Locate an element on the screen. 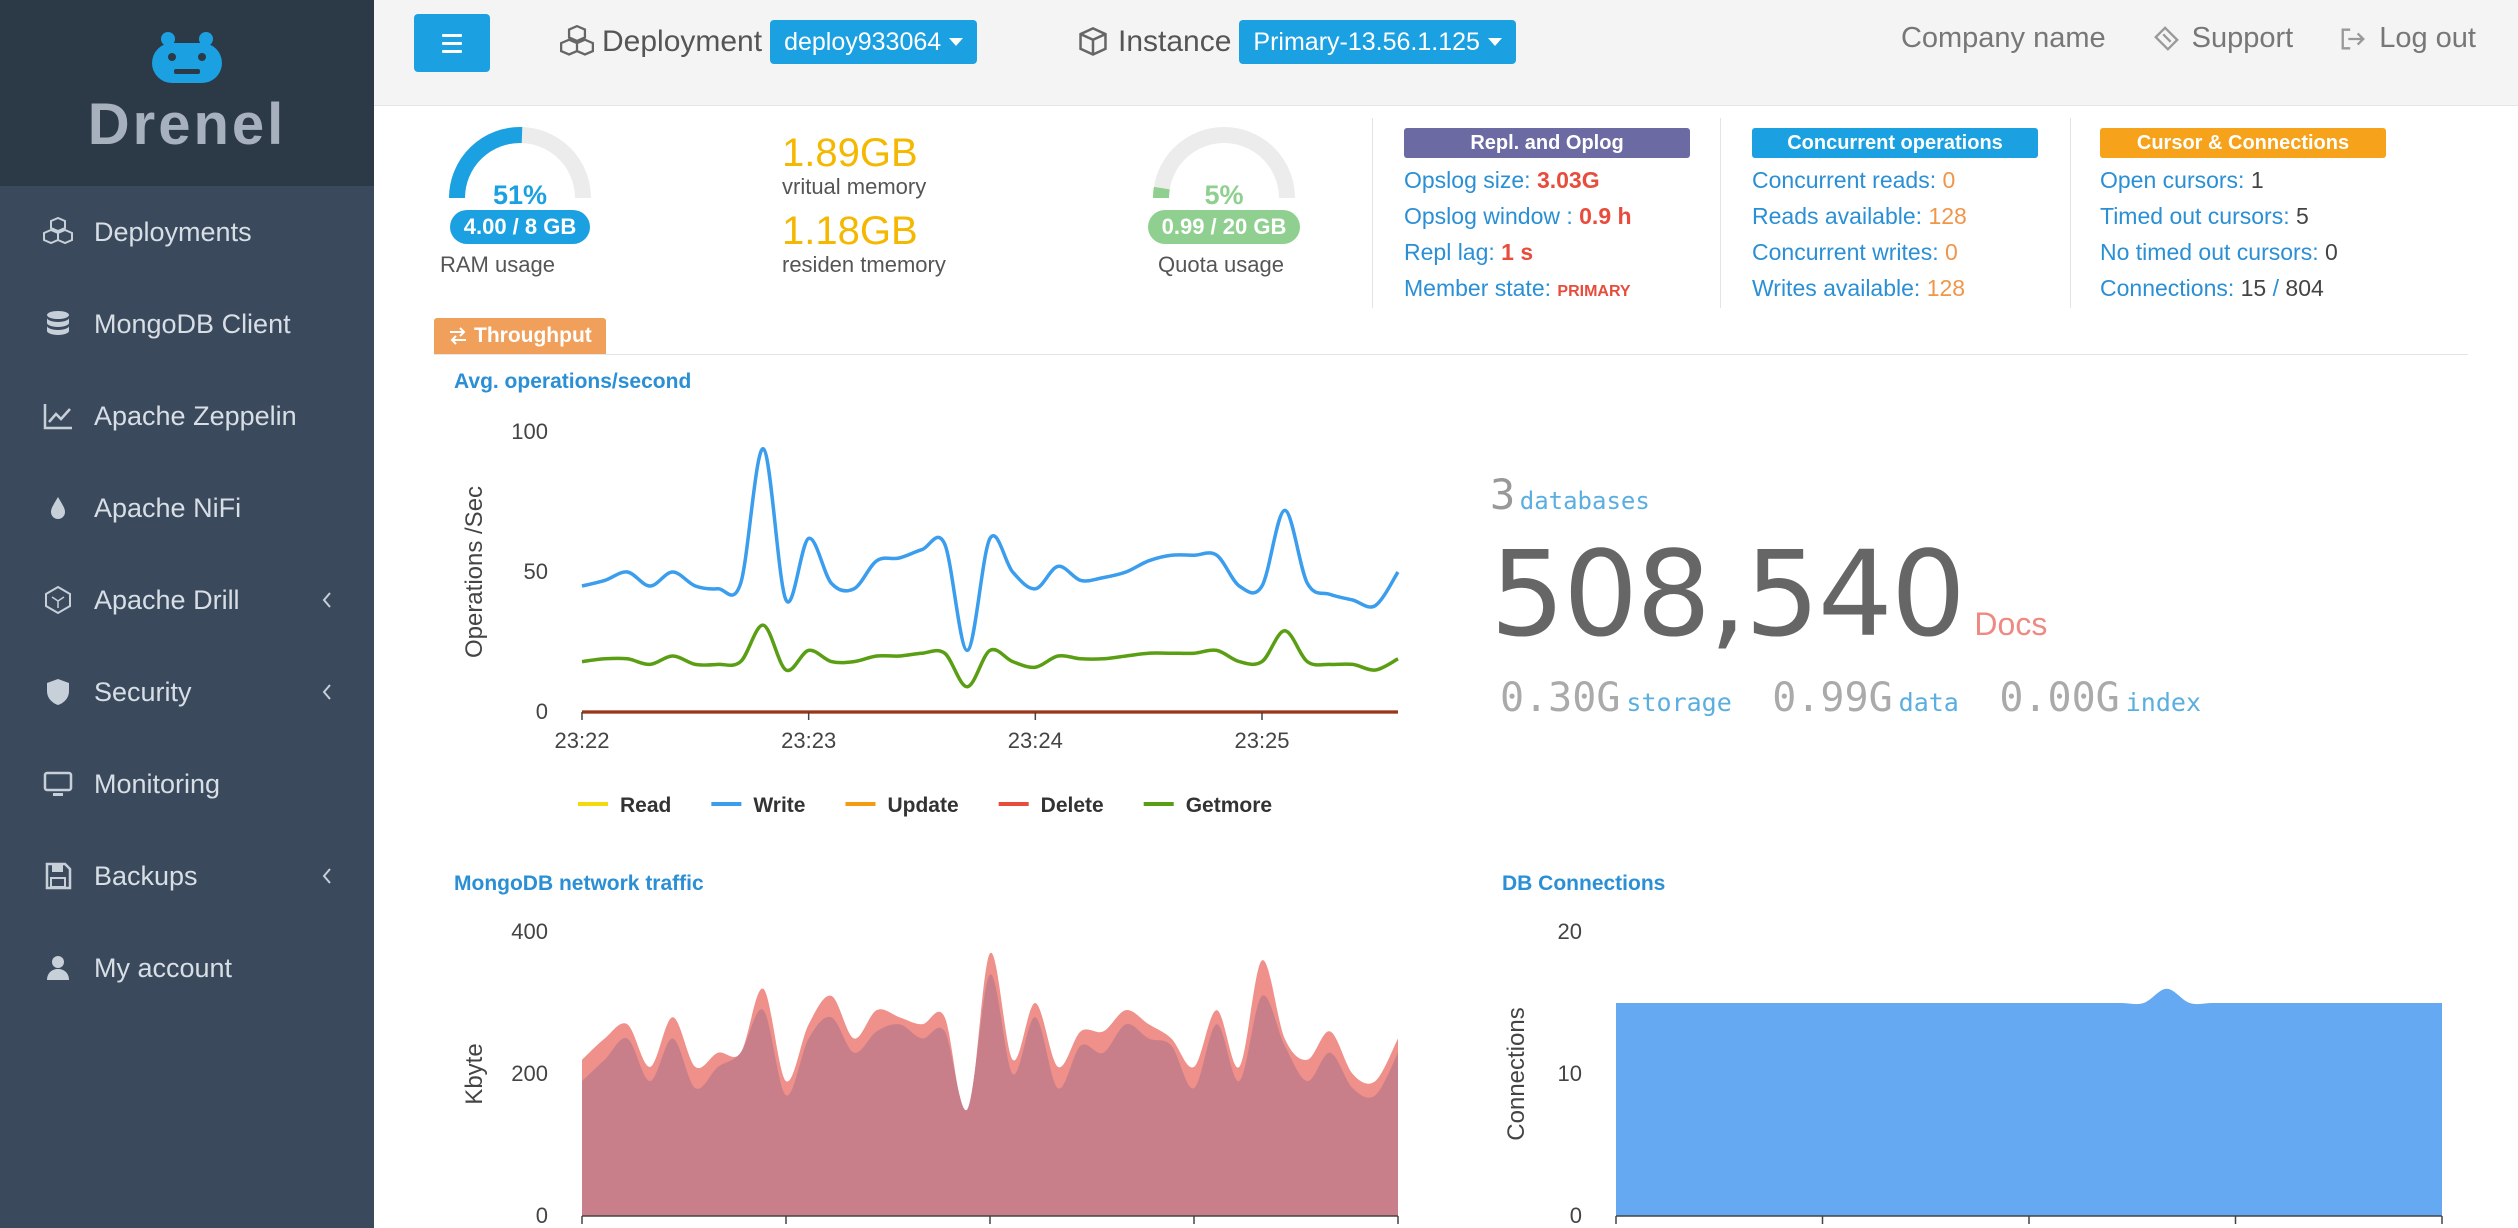 The width and height of the screenshot is (2518, 1228). sidebar-item-mongodb-client: MongoDB Client is located at coordinates (187, 324).